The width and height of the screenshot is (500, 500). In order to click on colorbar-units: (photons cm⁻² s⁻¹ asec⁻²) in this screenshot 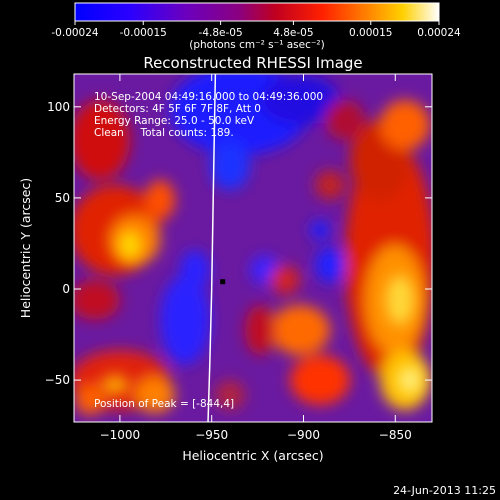, I will do `click(256, 45)`.